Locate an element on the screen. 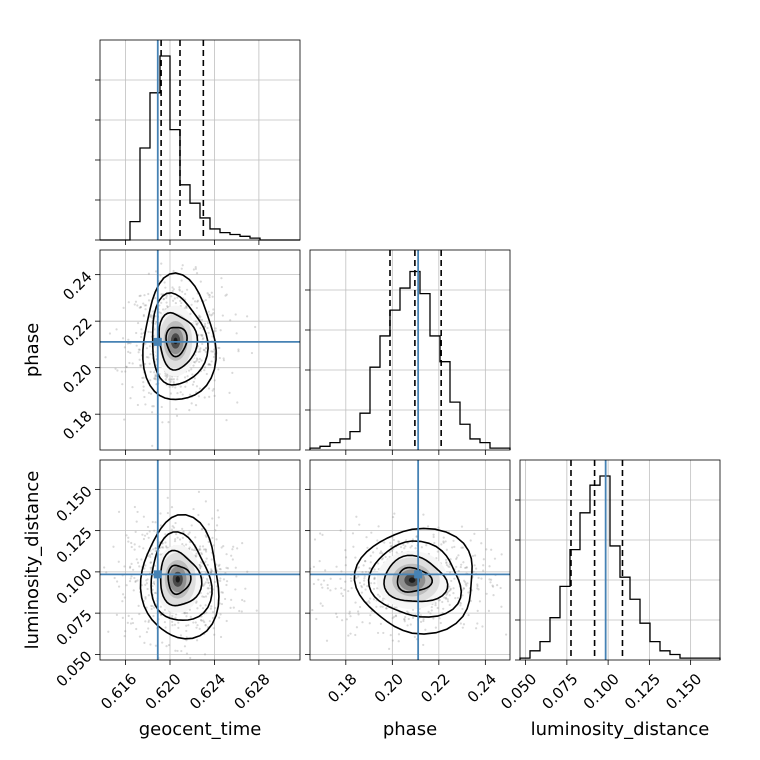  hist-geocent-time is located at coordinates (198, 142).